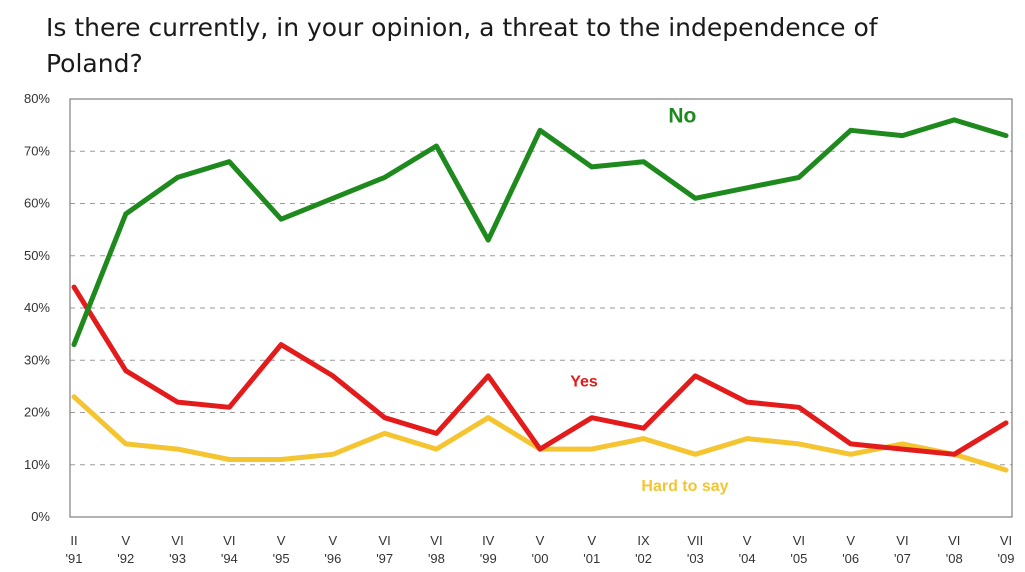  Describe the element at coordinates (540, 558) in the screenshot. I see `x-tick-label-year: '00` at that location.